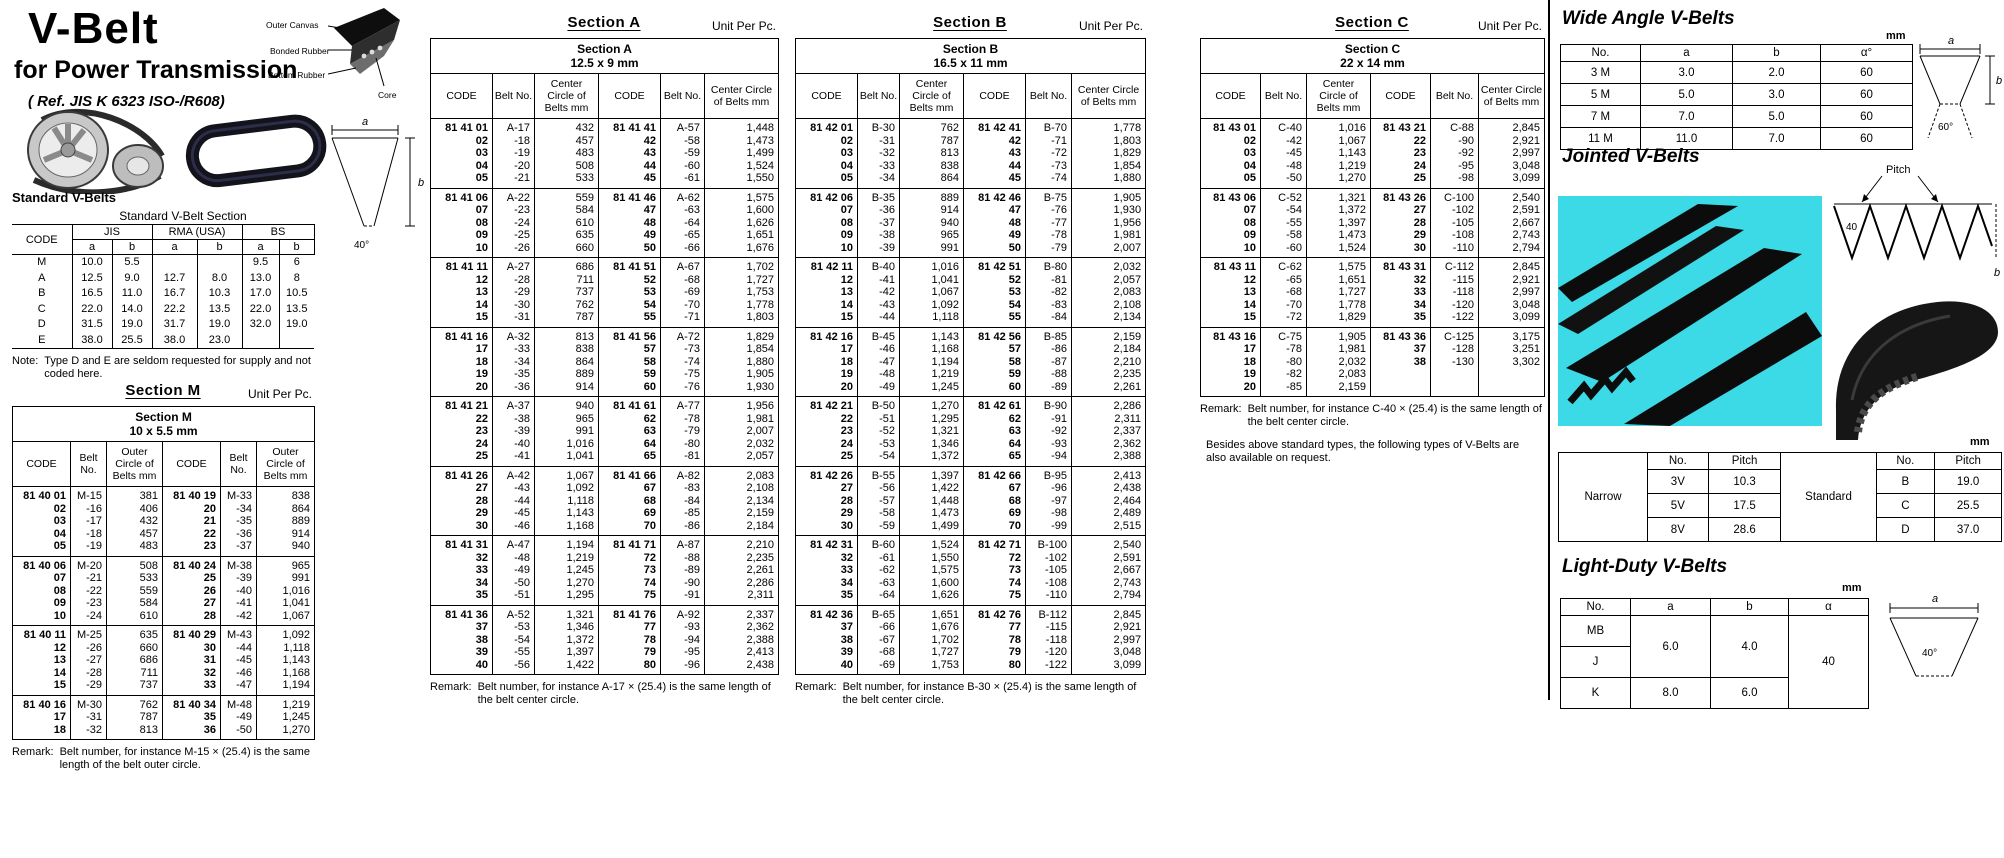 The width and height of the screenshot is (2004, 858). What do you see at coordinates (1595, 662) in the screenshot?
I see `cell: J` at bounding box center [1595, 662].